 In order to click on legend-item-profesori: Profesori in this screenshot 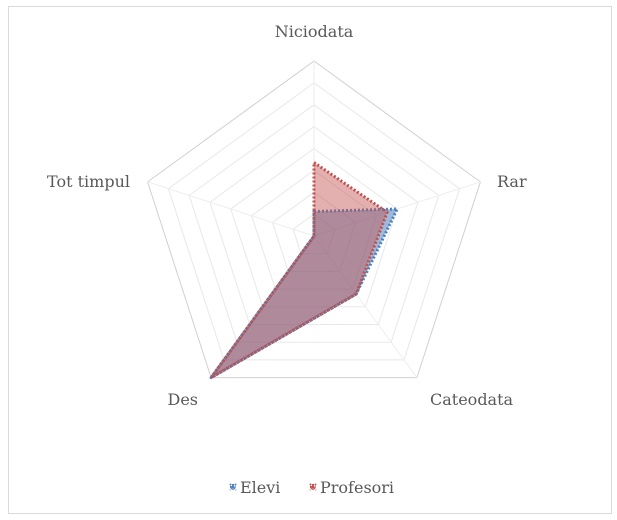, I will do `click(351, 487)`.